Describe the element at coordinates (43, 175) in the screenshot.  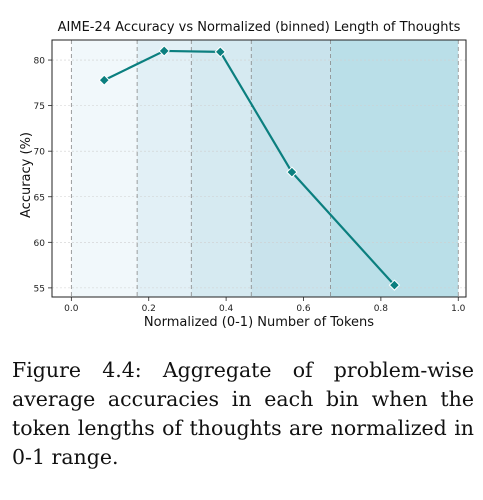
I see `y-axis-ticks: 55 60 65 70 75 80` at that location.